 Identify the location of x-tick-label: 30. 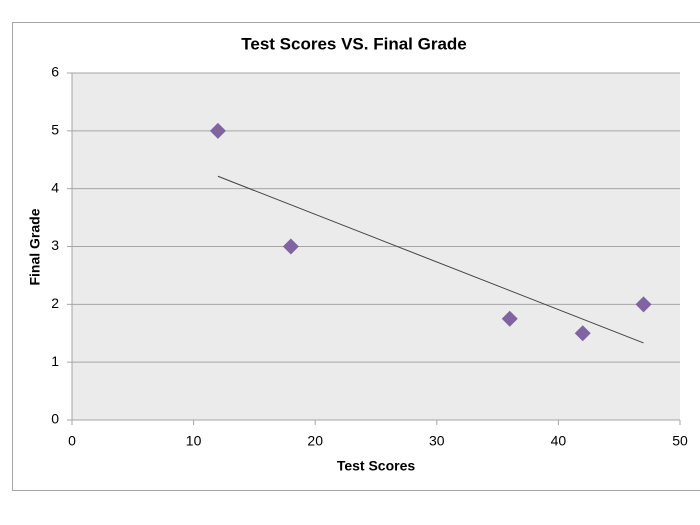
(437, 441).